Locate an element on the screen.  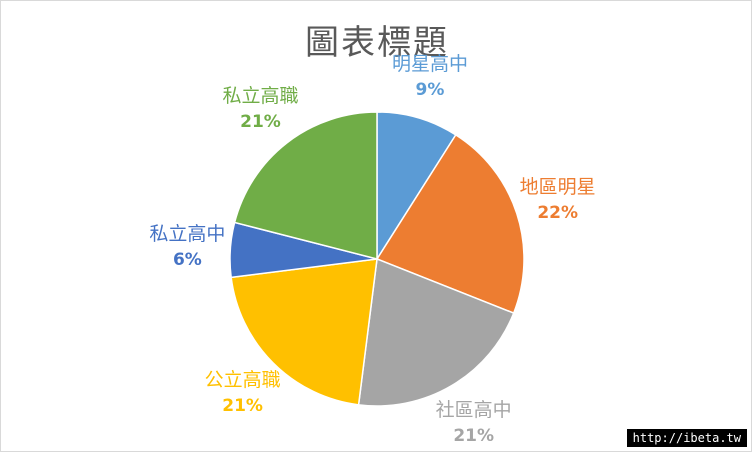
slice-label-3: 公立高職 21% is located at coordinates (243, 393).